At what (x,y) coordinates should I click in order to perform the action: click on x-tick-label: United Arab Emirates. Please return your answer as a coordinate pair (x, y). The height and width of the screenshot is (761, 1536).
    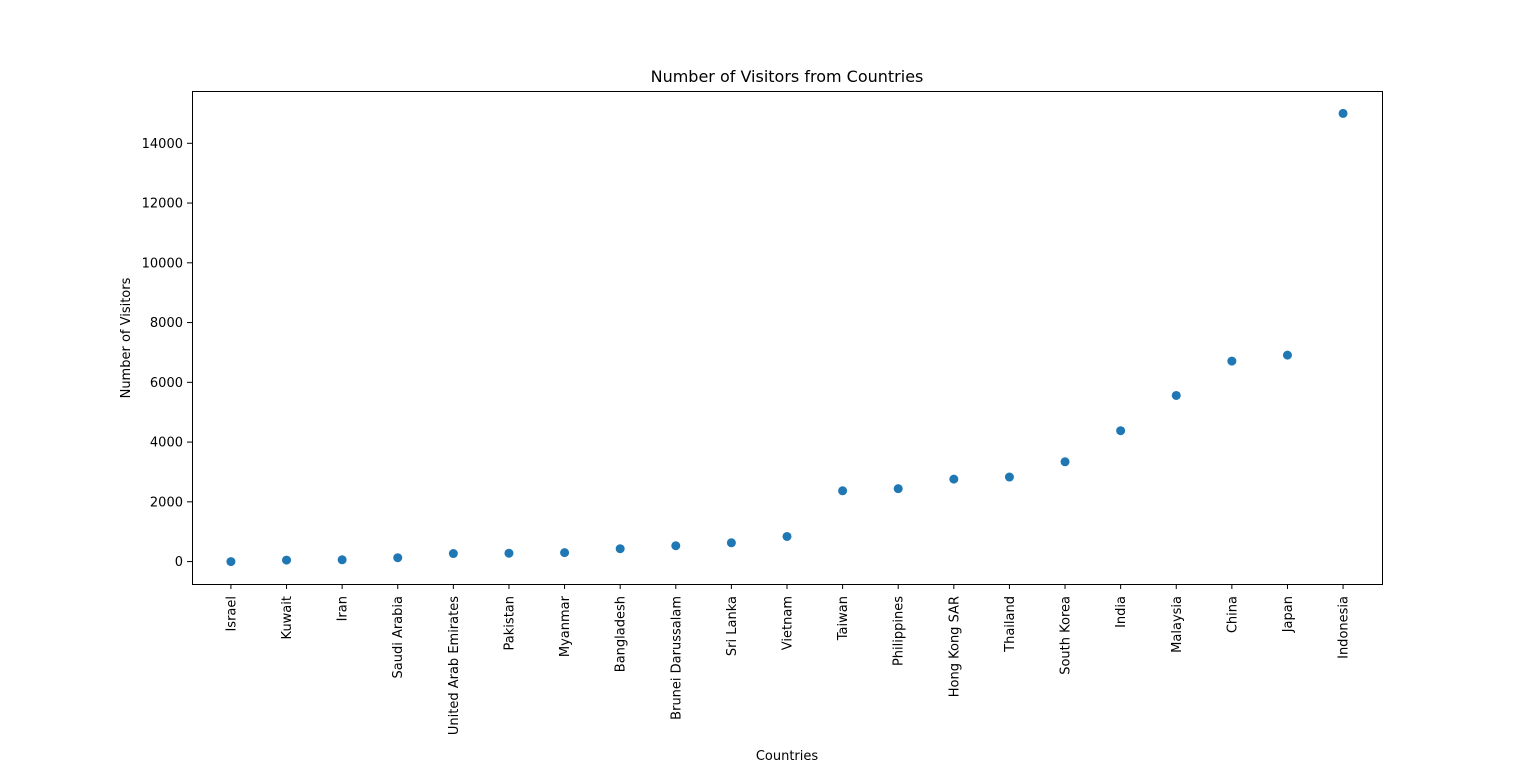
    Looking at the image, I should click on (454, 665).